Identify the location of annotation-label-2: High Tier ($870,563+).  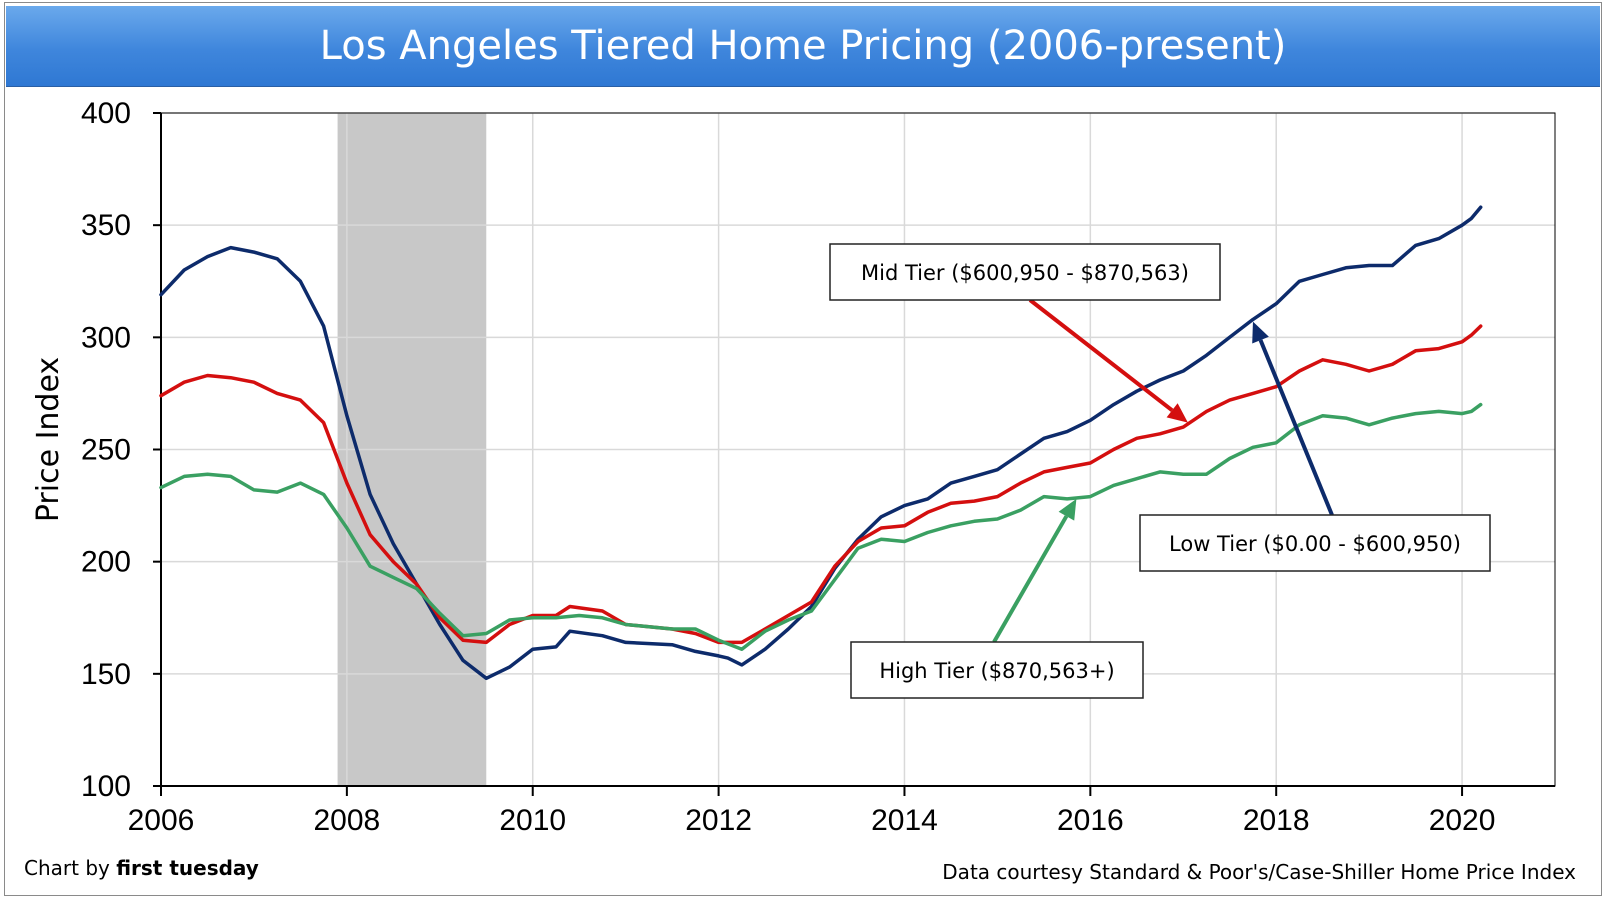
(996, 671).